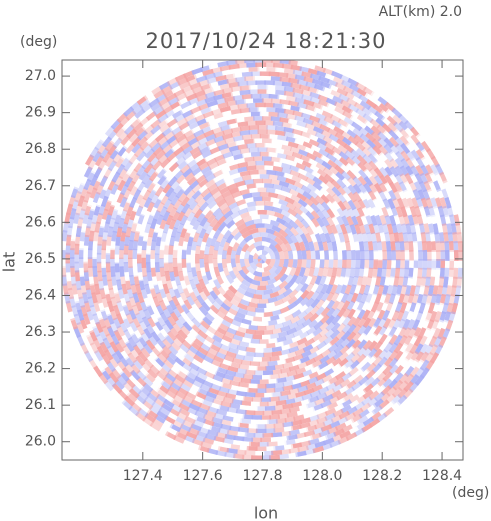  Describe the element at coordinates (262, 476) in the screenshot. I see `x-tick-label: 127.8` at that location.